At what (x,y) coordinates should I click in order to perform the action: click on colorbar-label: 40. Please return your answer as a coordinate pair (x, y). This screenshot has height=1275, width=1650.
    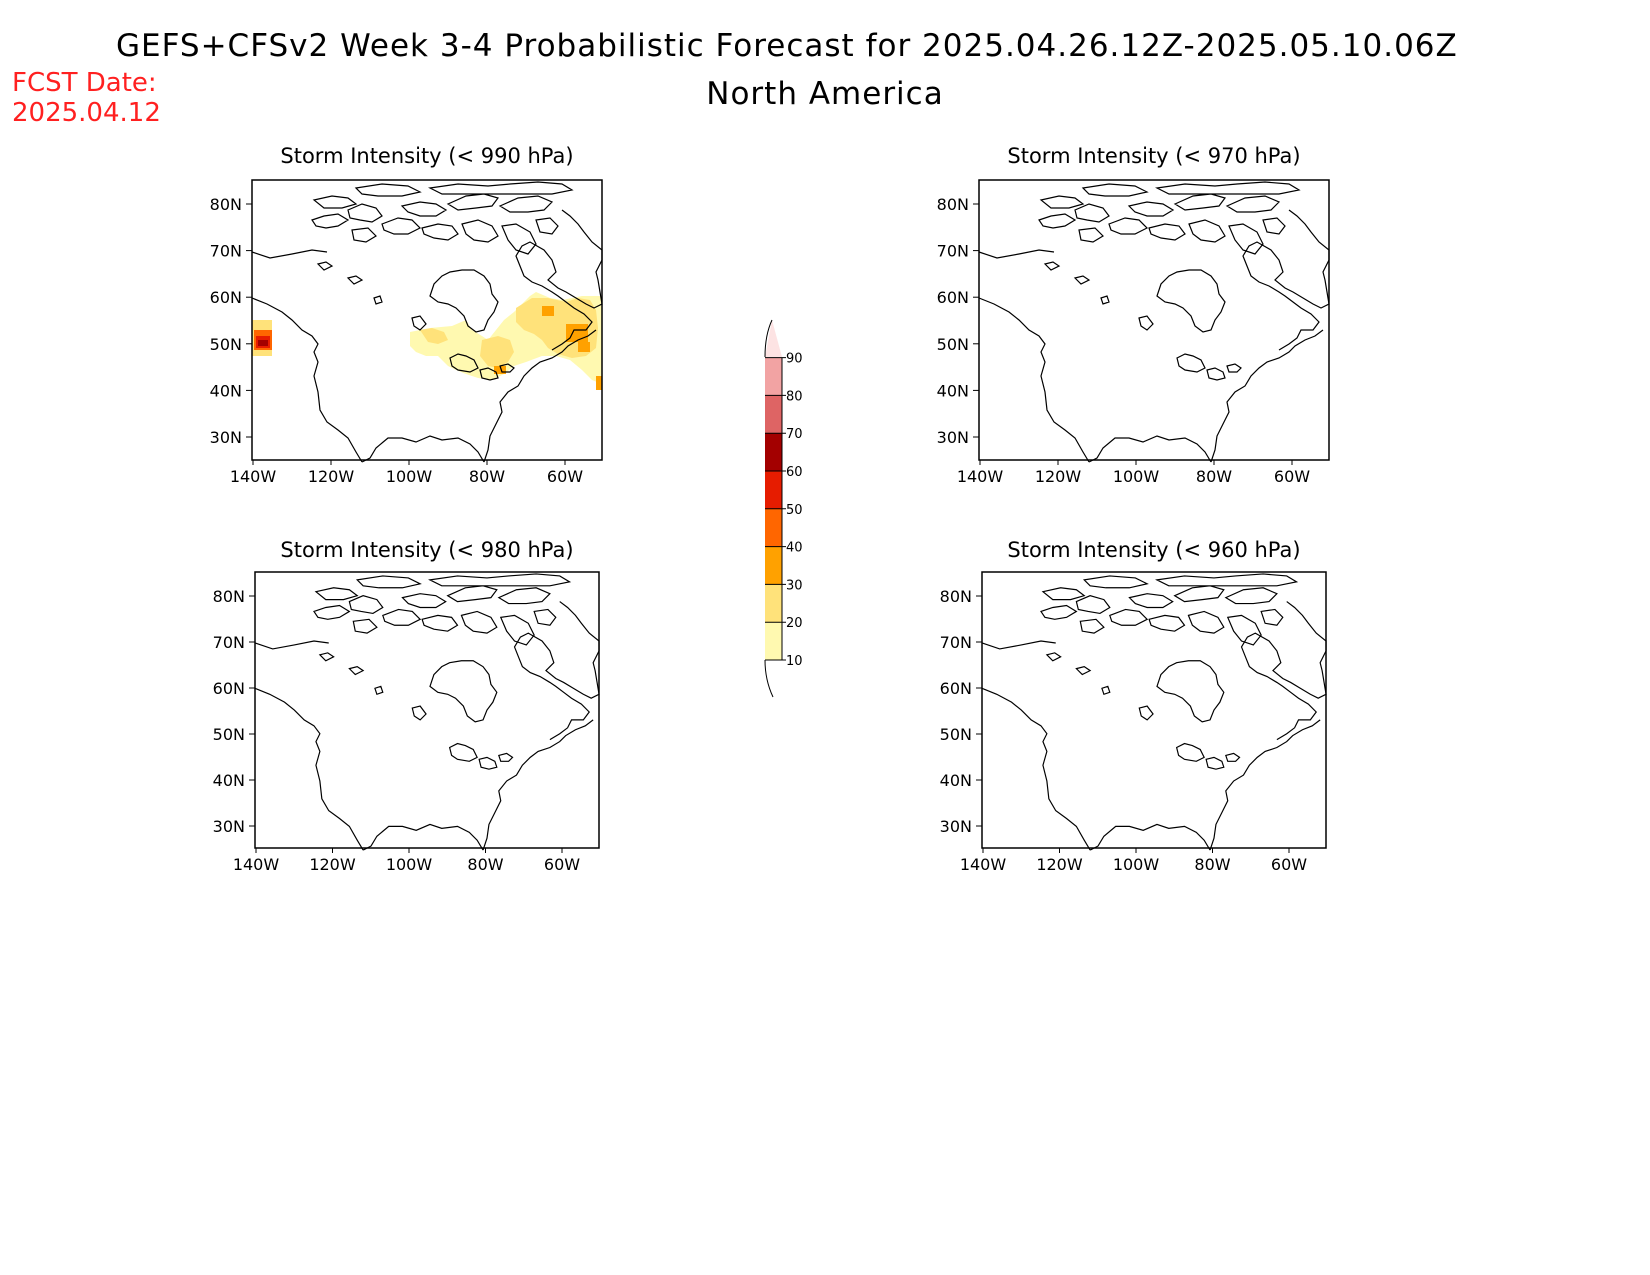
    Looking at the image, I should click on (794, 548).